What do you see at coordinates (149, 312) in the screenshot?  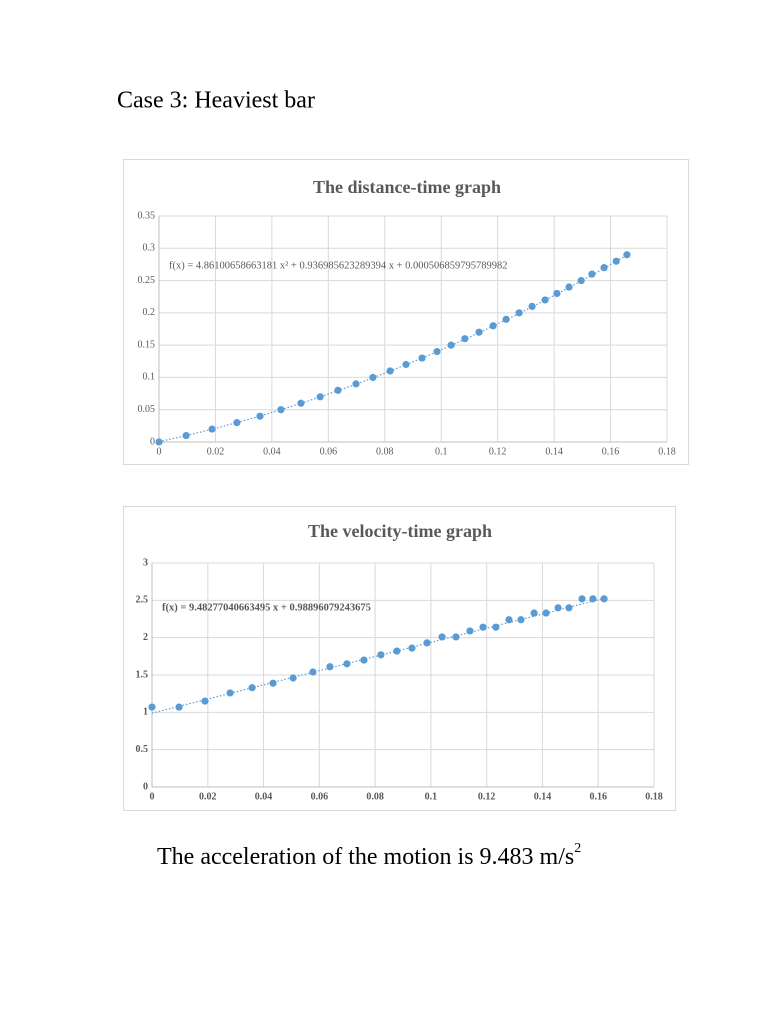 I see `y-tick-label: 0.2` at bounding box center [149, 312].